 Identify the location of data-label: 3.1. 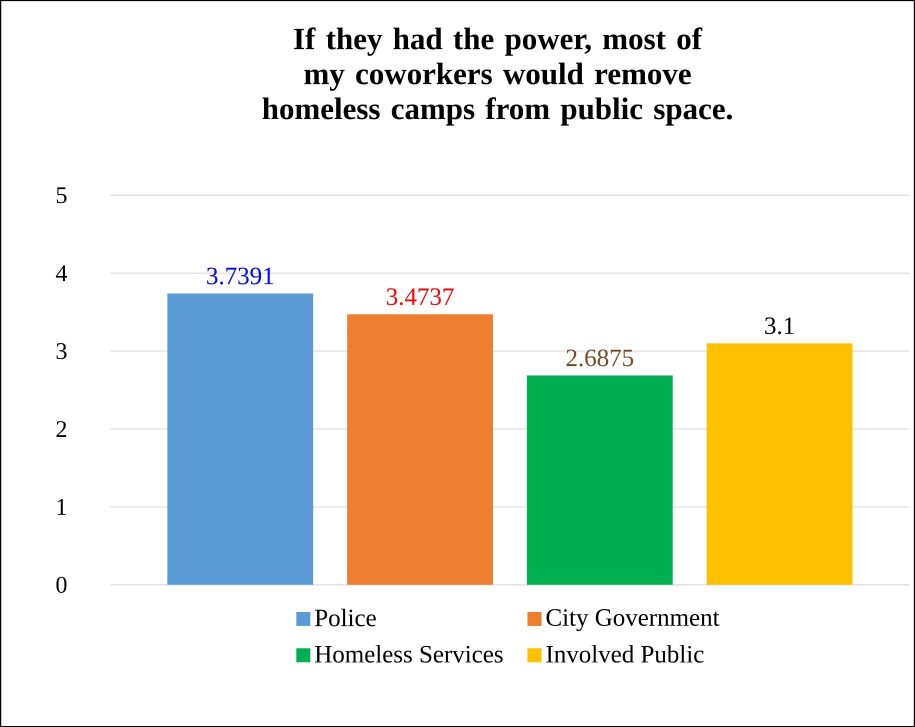
(779, 325).